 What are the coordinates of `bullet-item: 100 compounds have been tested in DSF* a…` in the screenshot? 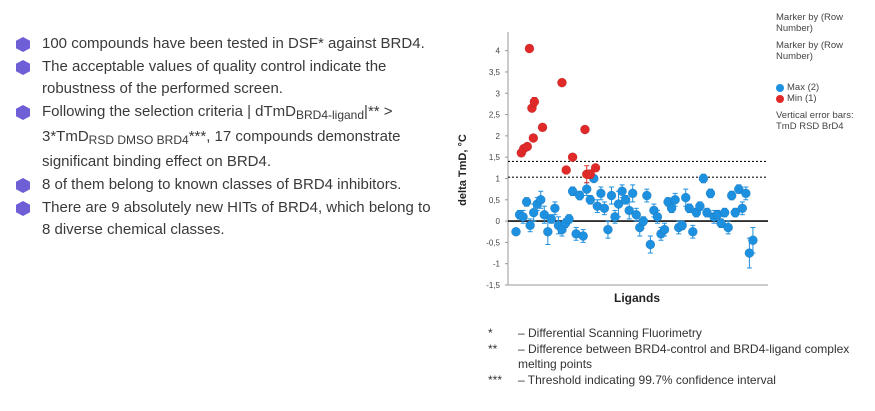 It's located at (224, 44).